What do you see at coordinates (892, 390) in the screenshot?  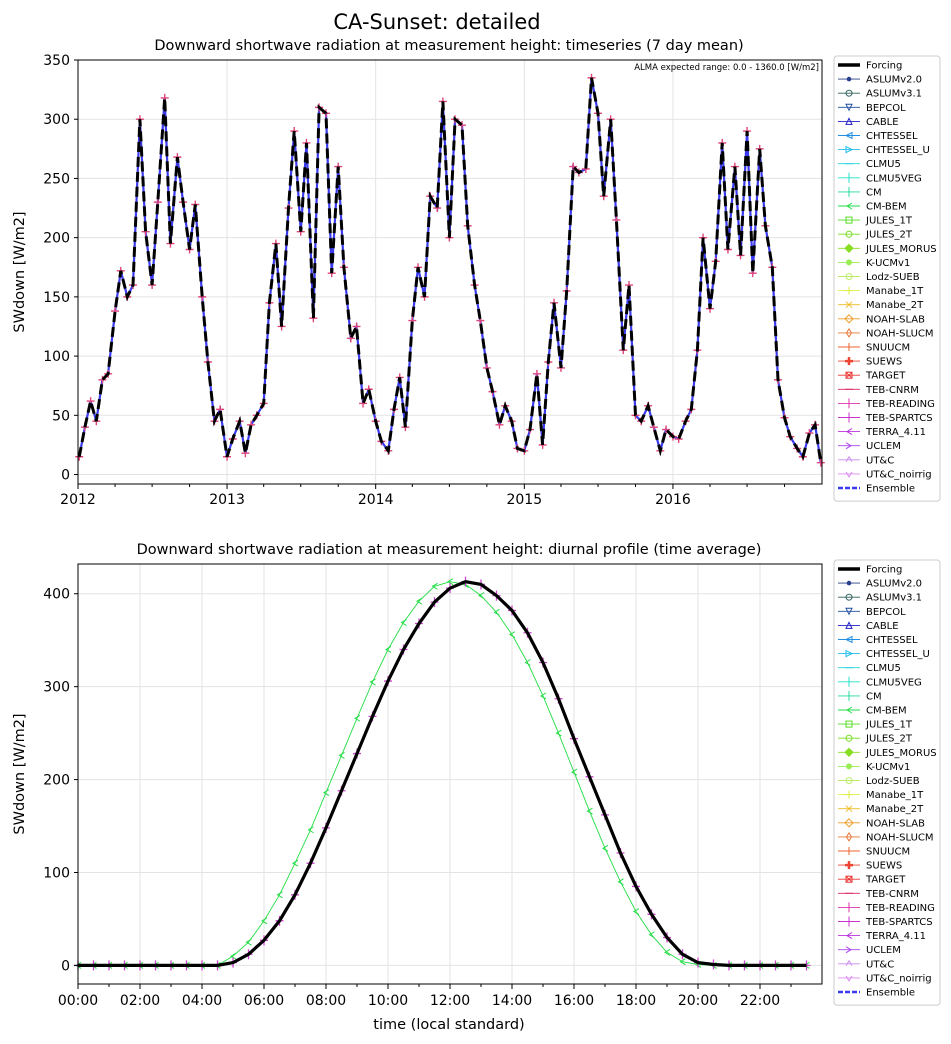 I see `legend-label: TEB-CNRM` at bounding box center [892, 390].